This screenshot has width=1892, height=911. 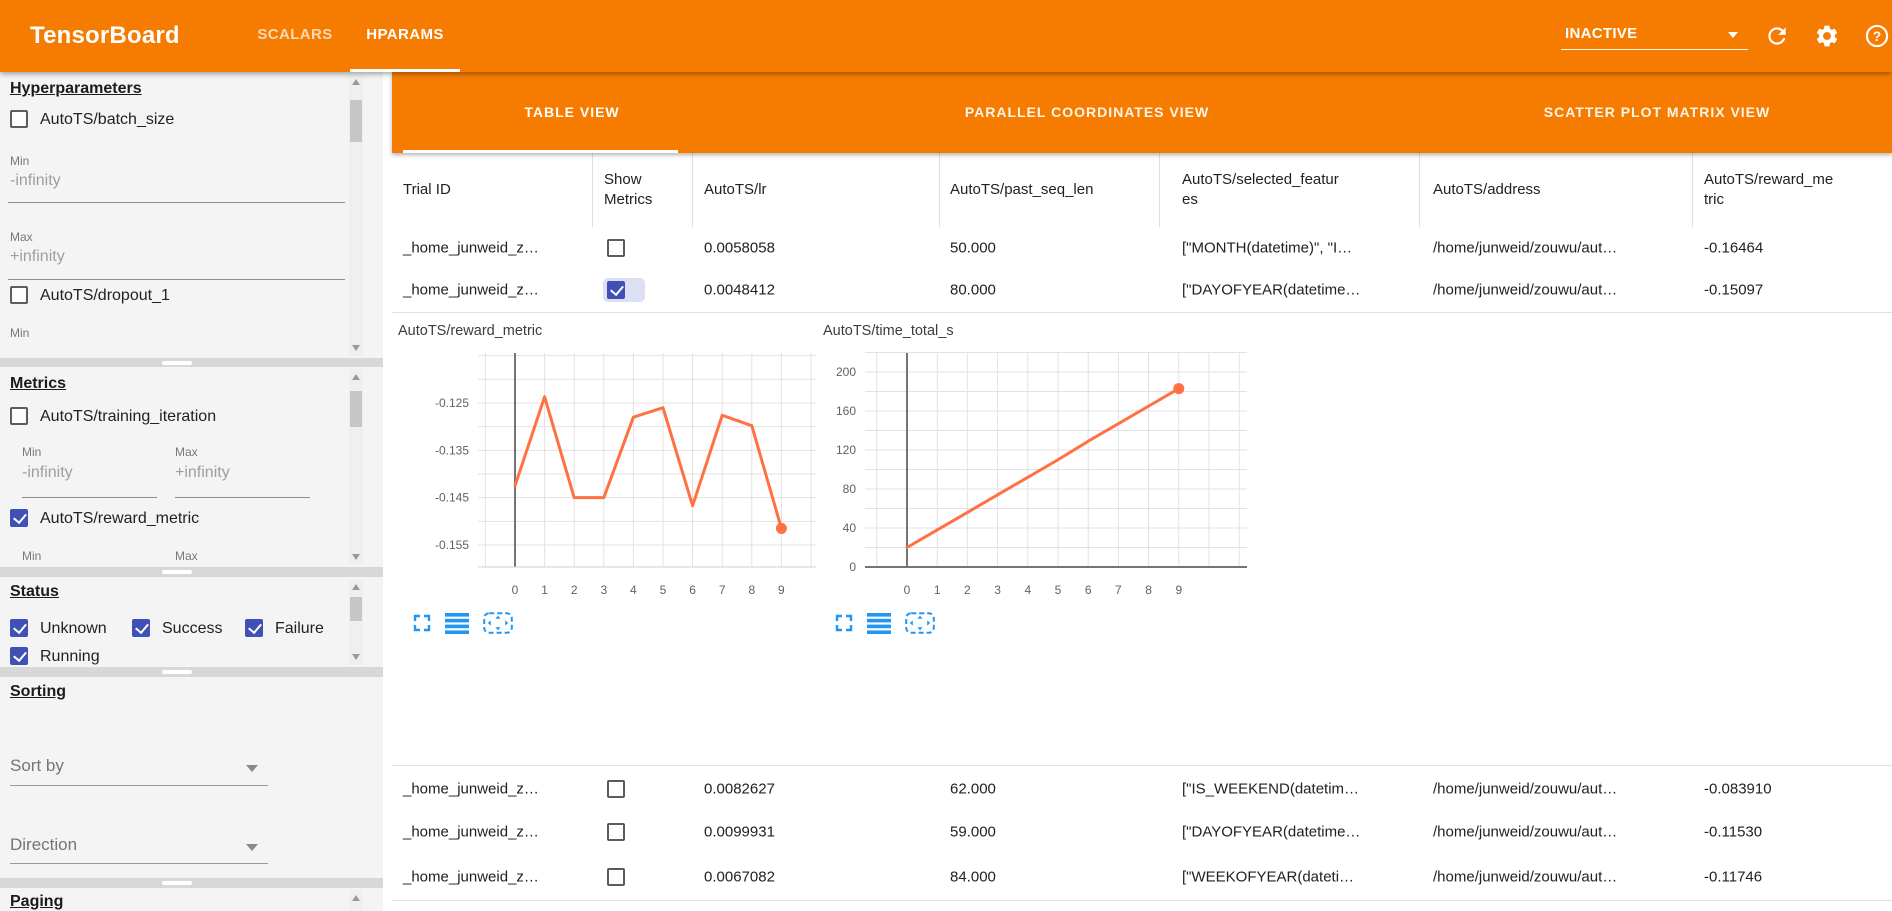 What do you see at coordinates (1738, 788) in the screenshot?
I see `reward-metric-cell: -0.083910` at bounding box center [1738, 788].